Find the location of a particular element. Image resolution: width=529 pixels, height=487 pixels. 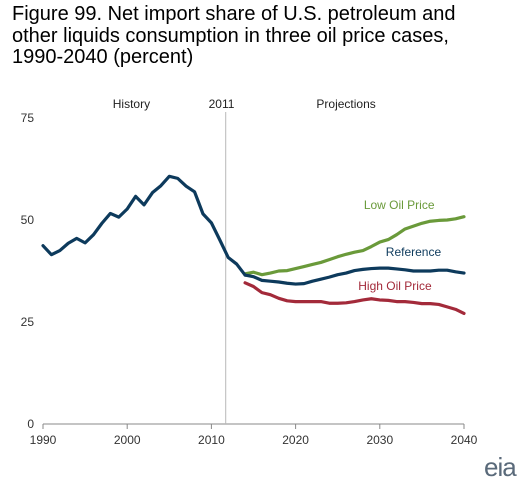

chart-annotation: Projections is located at coordinates (345, 104).